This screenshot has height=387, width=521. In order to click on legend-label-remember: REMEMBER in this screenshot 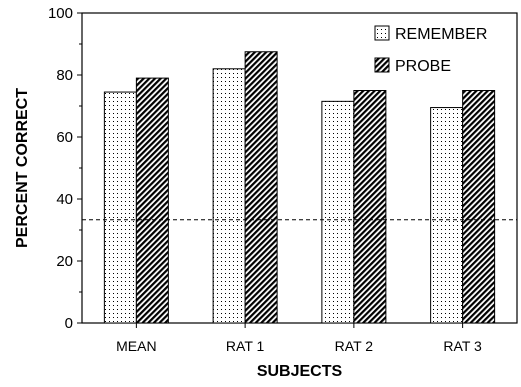, I will do `click(441, 34)`.